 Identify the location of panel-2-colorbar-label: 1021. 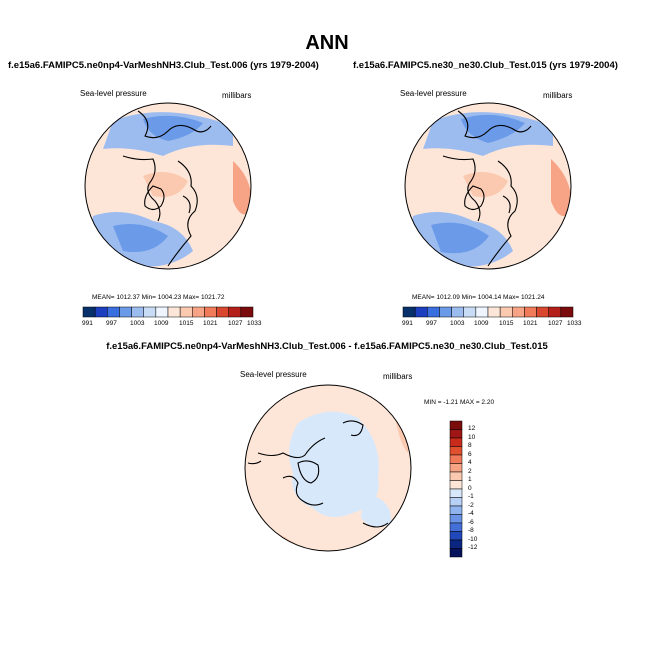
(530, 323).